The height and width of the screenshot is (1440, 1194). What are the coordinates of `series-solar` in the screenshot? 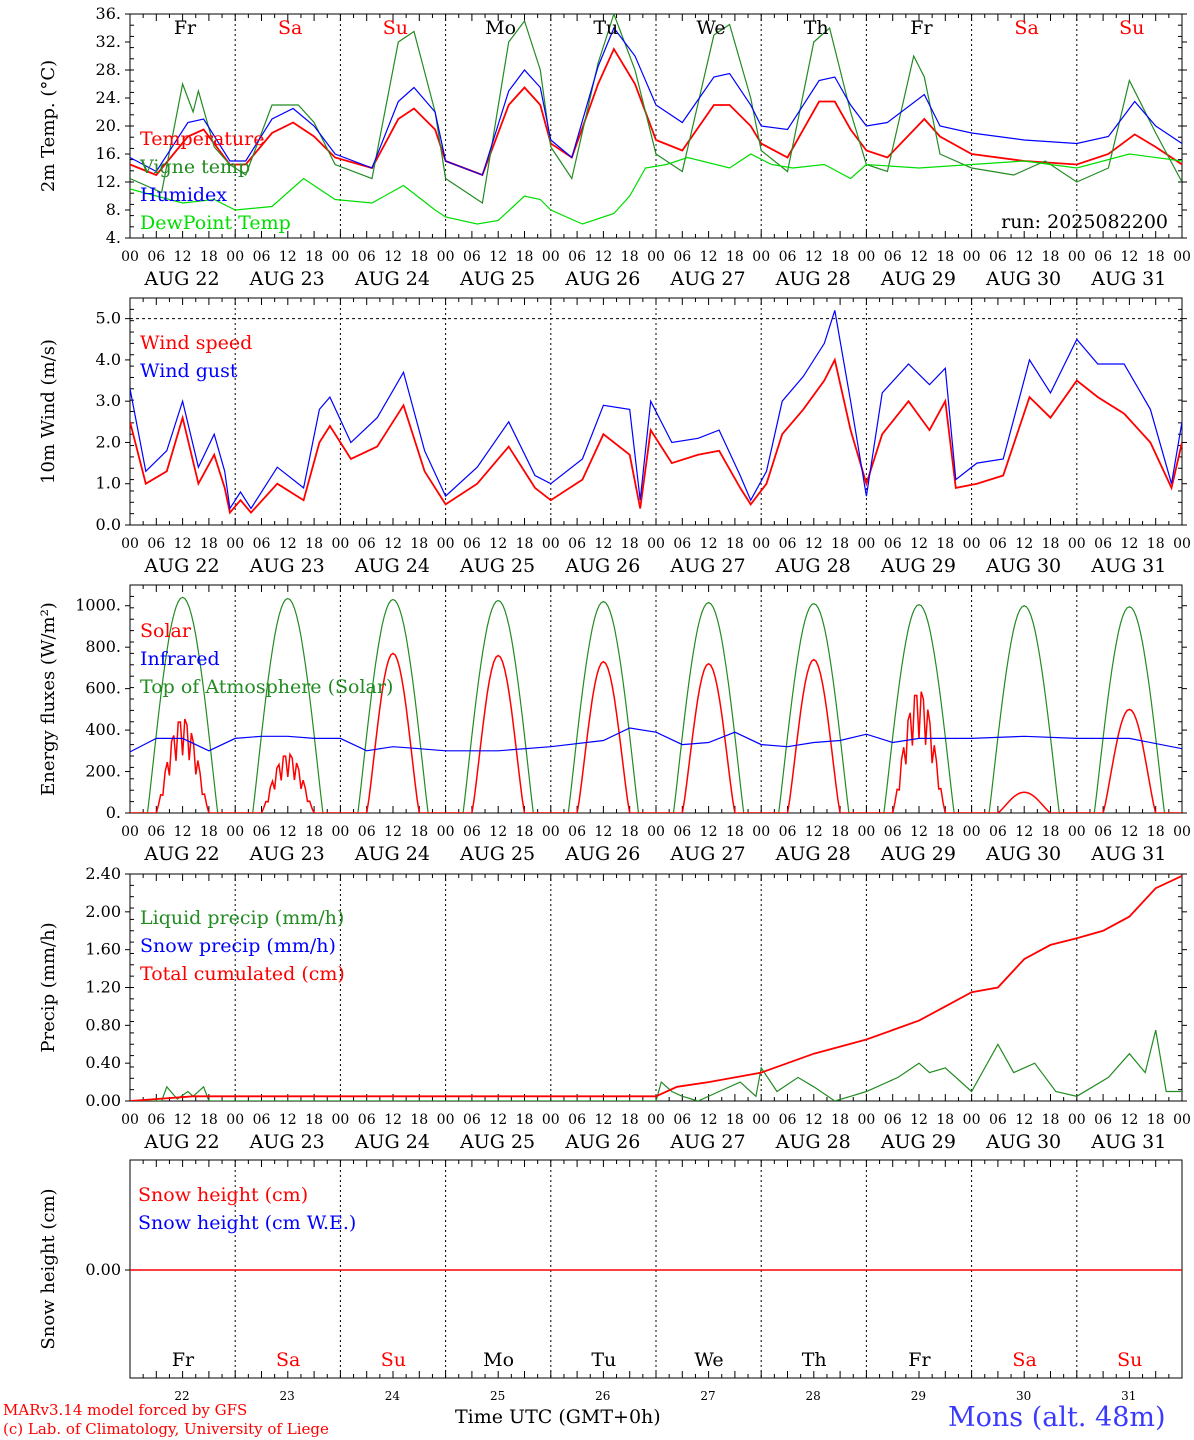 It's located at (656, 732).